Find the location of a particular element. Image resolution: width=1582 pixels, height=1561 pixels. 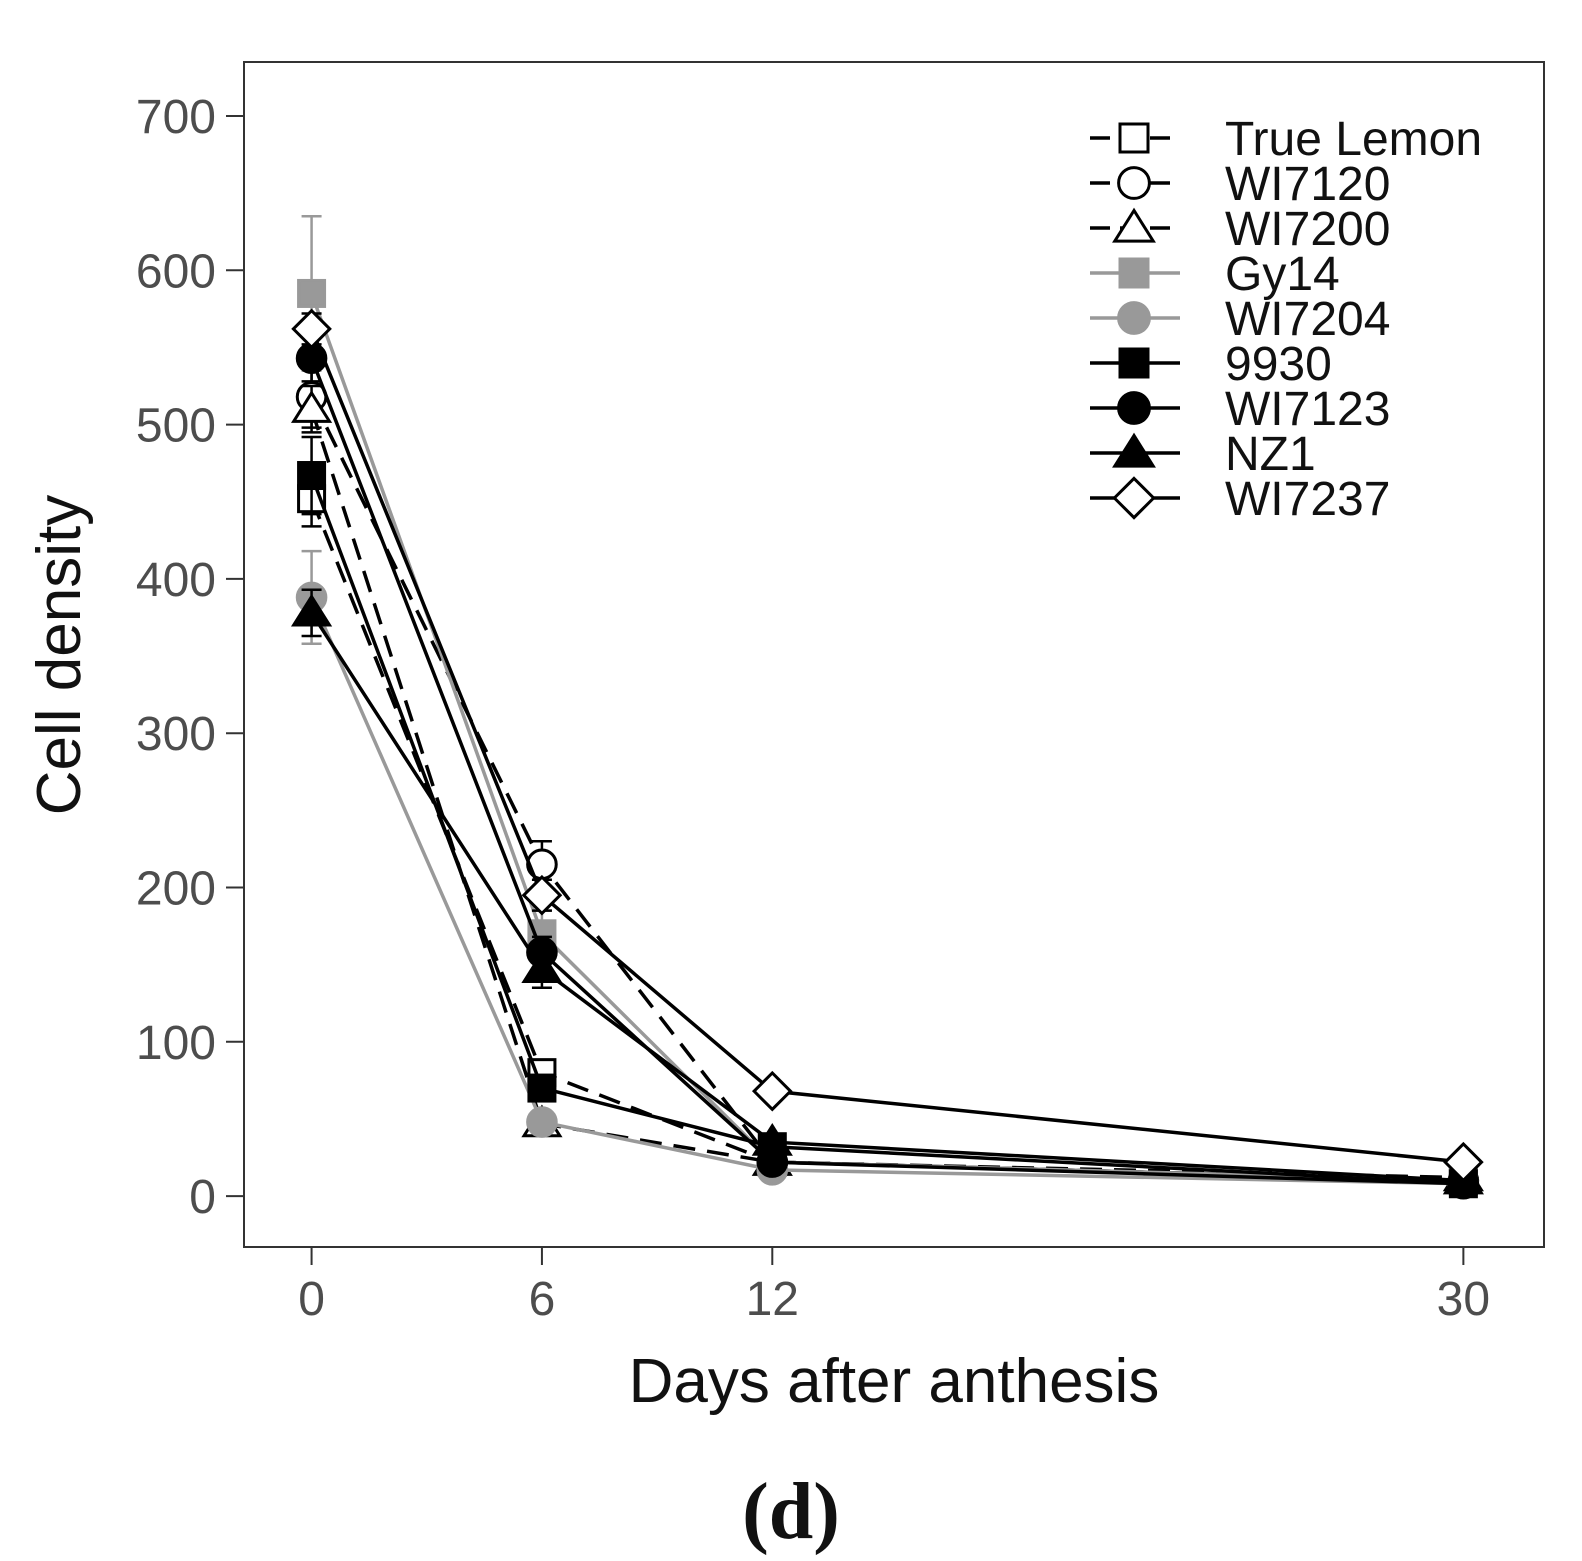

legend-item: True Lemon is located at coordinates (1286, 139).